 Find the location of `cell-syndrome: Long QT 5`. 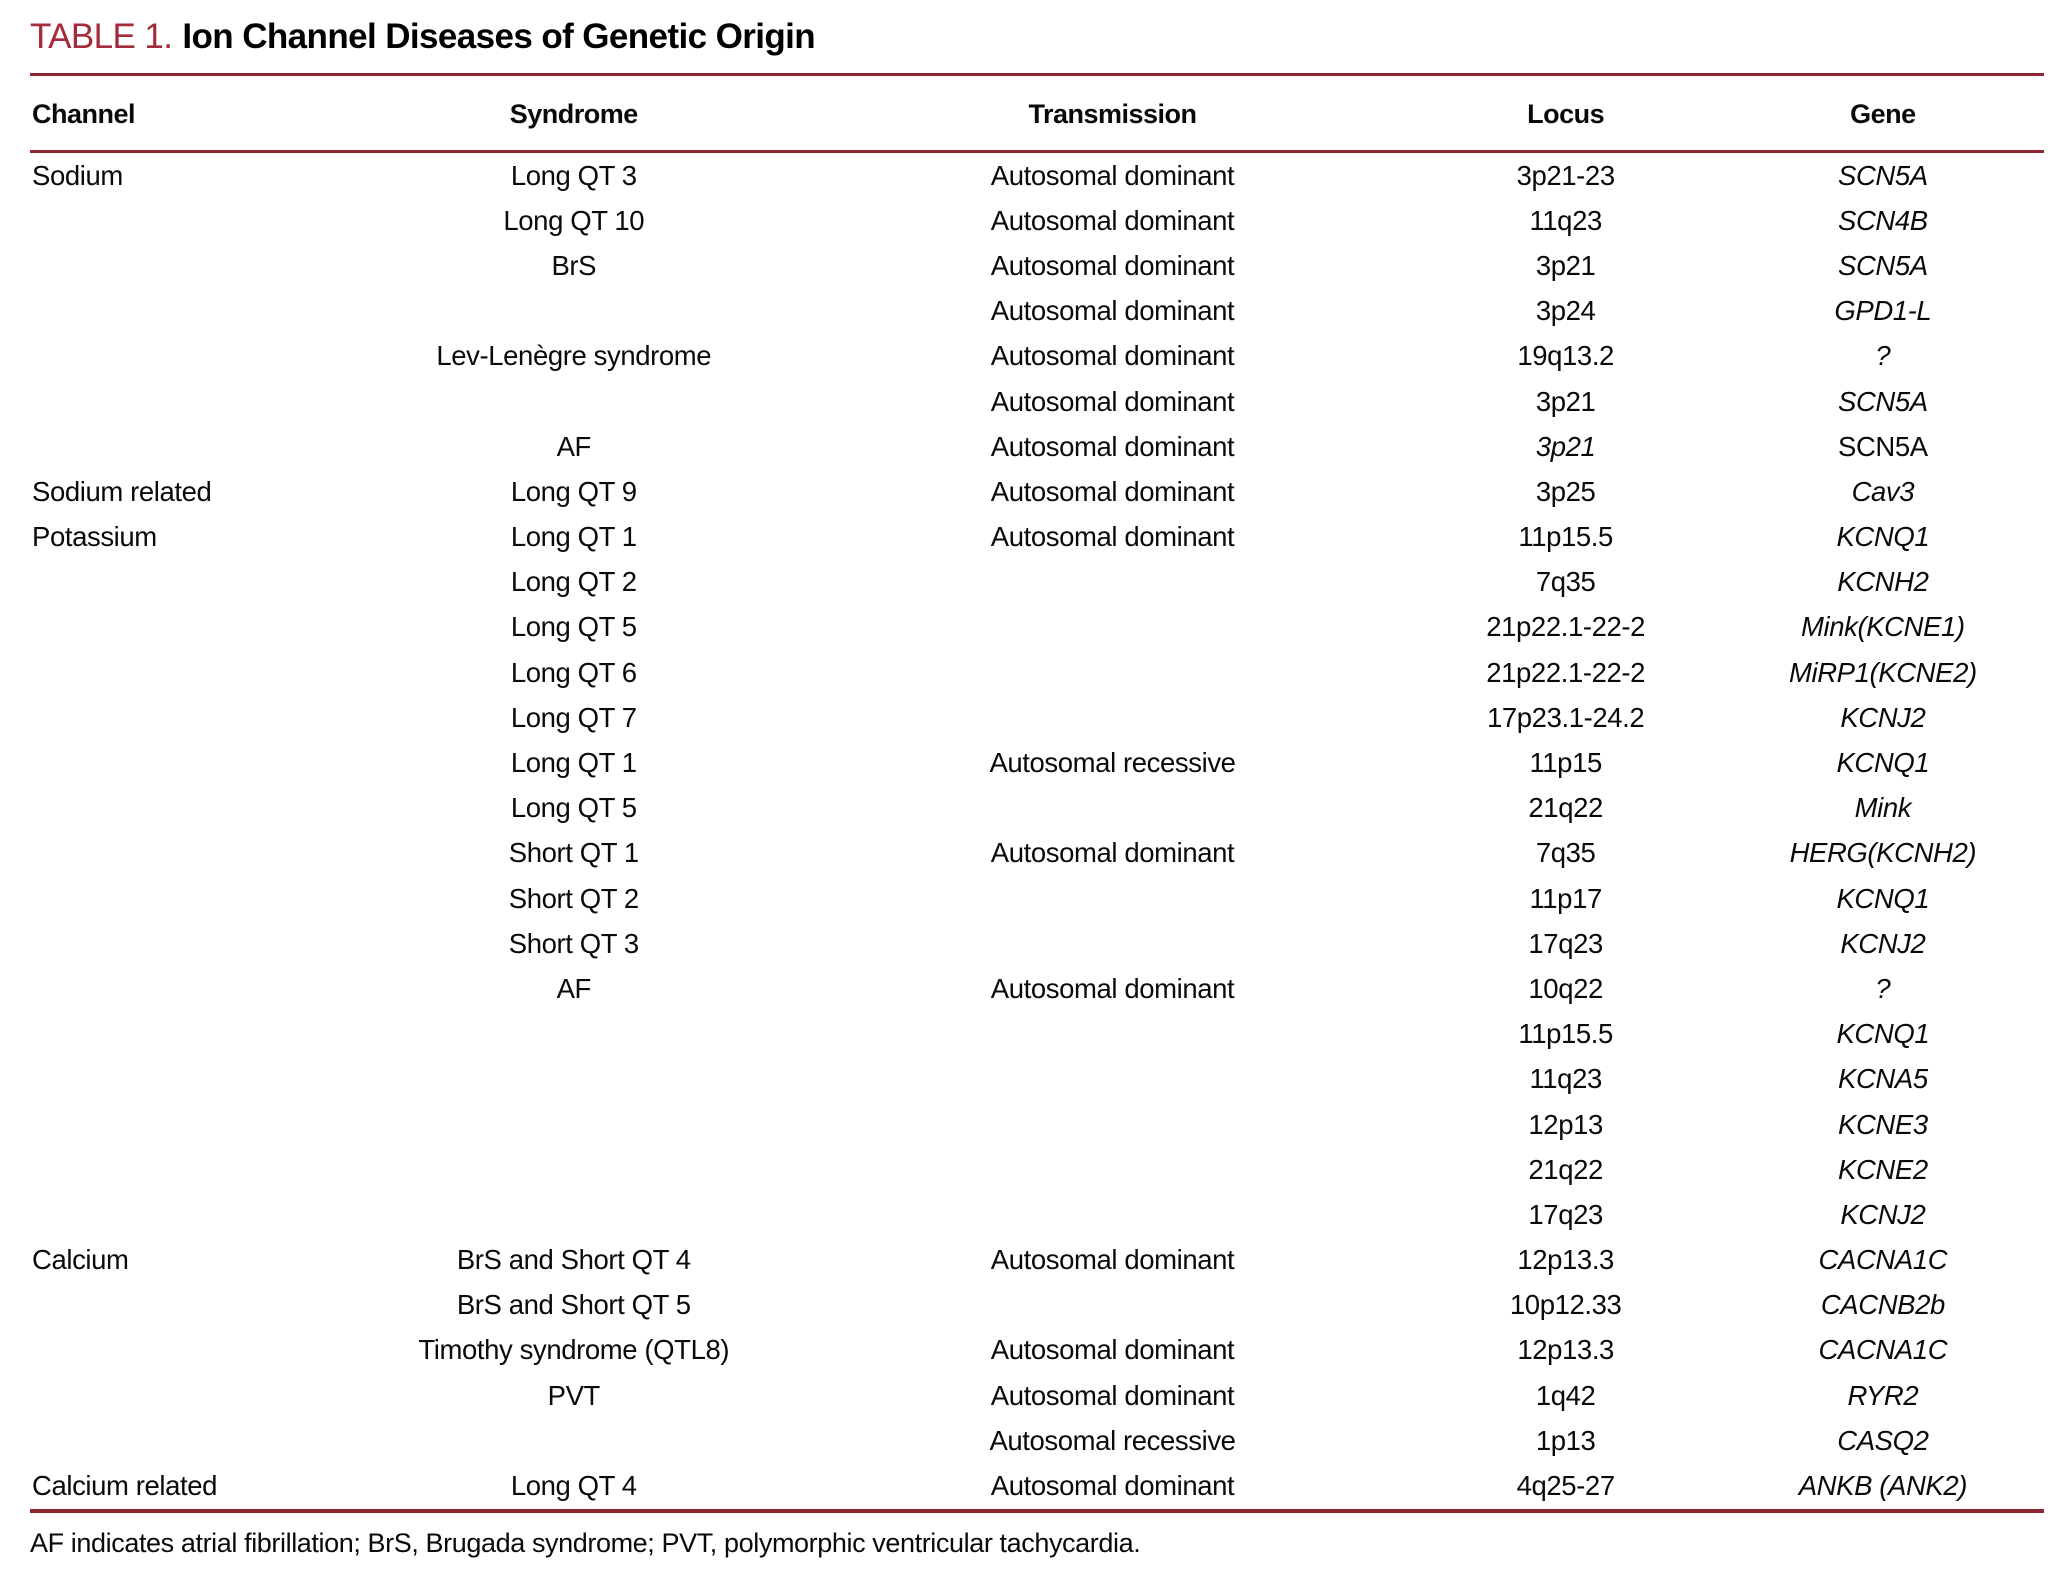

cell-syndrome: Long QT 5 is located at coordinates (573, 808).